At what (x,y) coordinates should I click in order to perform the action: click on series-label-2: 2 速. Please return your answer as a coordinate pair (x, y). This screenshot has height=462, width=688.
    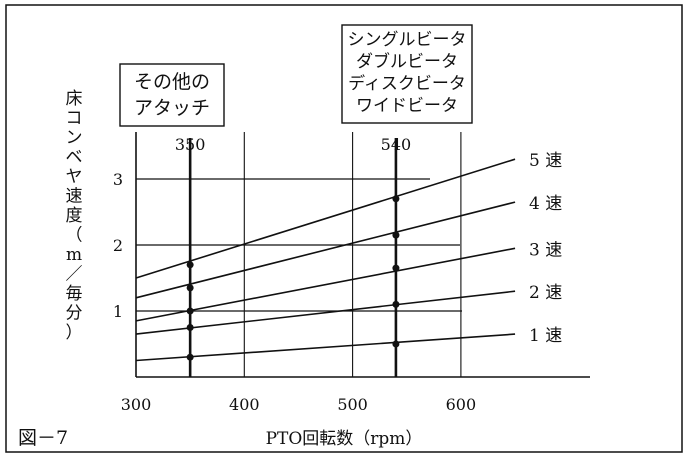
    Looking at the image, I should click on (545, 293).